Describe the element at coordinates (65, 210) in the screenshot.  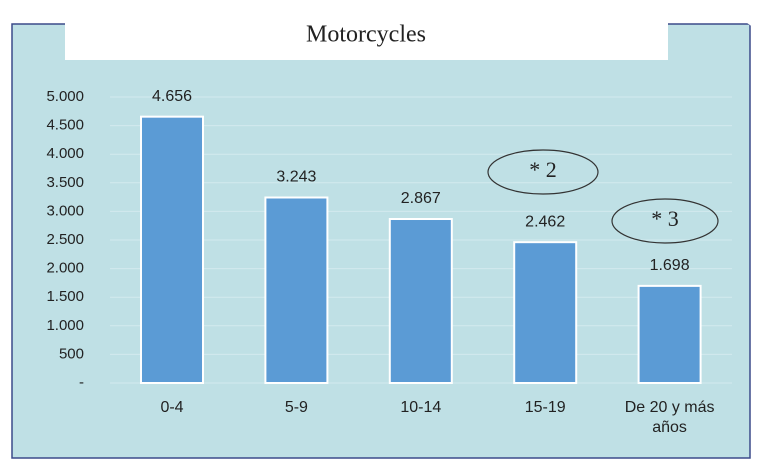
I see `y-tick-label: 3.000` at that location.